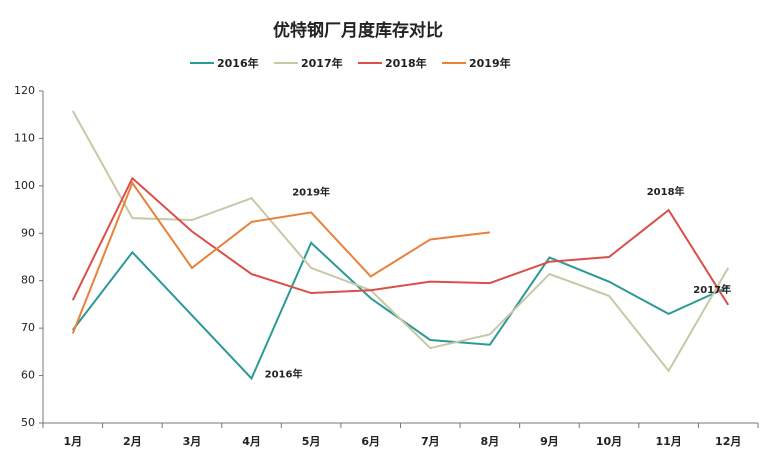 The width and height of the screenshot is (774, 462). What do you see at coordinates (322, 63) in the screenshot?
I see `legend-label: 2017年` at bounding box center [322, 63].